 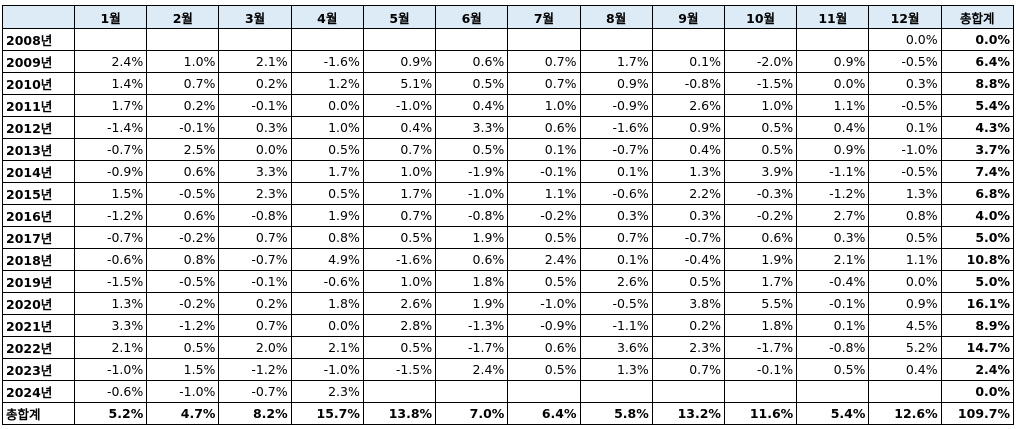 I want to click on cell: 1.8%, so click(x=327, y=303).